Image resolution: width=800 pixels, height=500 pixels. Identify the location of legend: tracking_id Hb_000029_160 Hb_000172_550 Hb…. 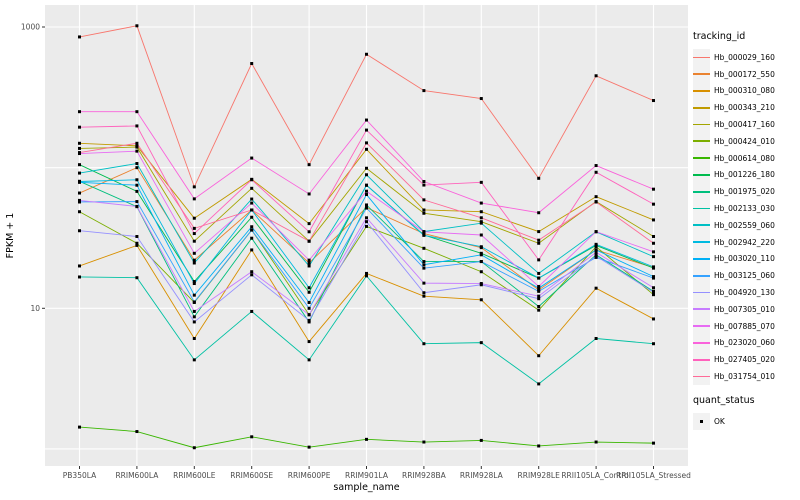
(746, 230).